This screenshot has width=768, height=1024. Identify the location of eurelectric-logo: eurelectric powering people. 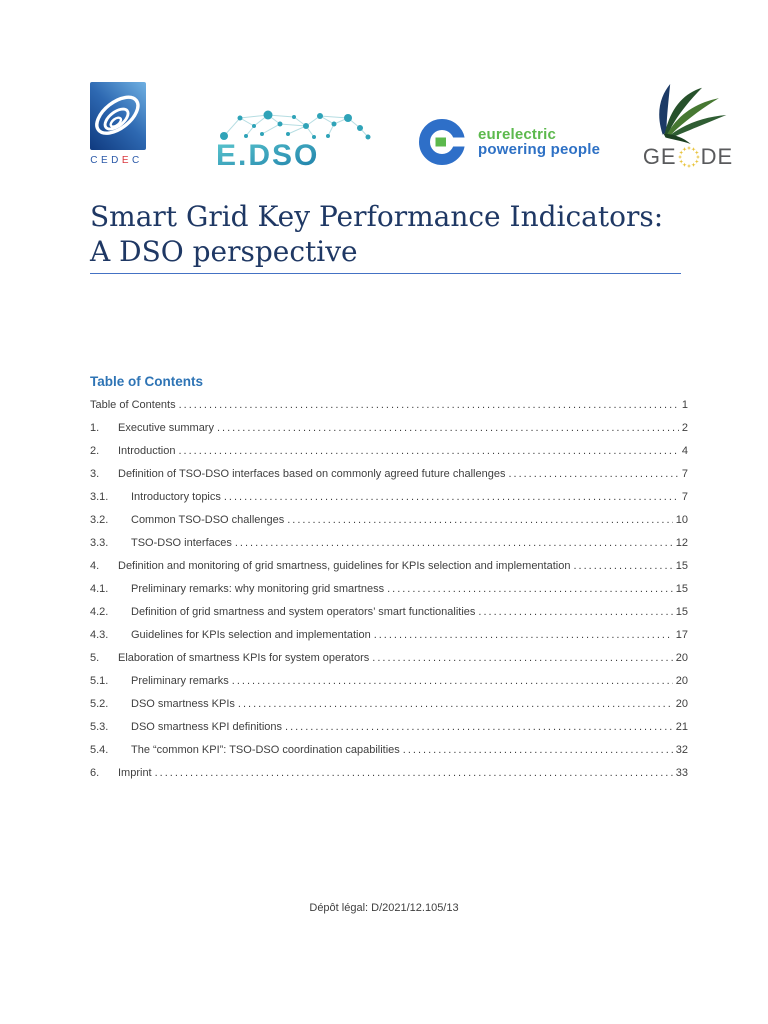
(509, 142).